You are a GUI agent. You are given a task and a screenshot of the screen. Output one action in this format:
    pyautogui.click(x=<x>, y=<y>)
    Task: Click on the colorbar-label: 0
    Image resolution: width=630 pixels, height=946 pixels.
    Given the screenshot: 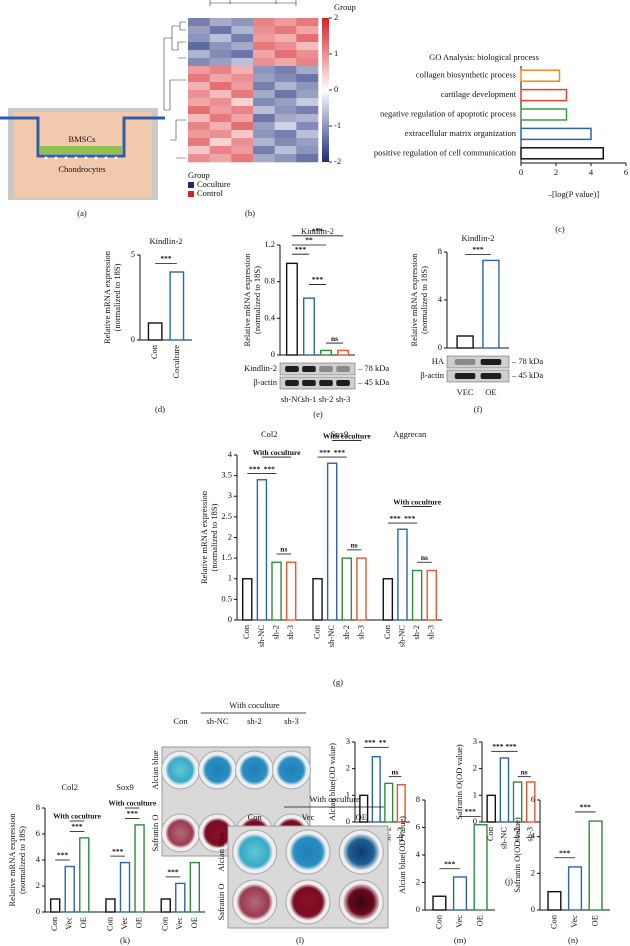 What is the action you would take?
    pyautogui.click(x=336, y=89)
    